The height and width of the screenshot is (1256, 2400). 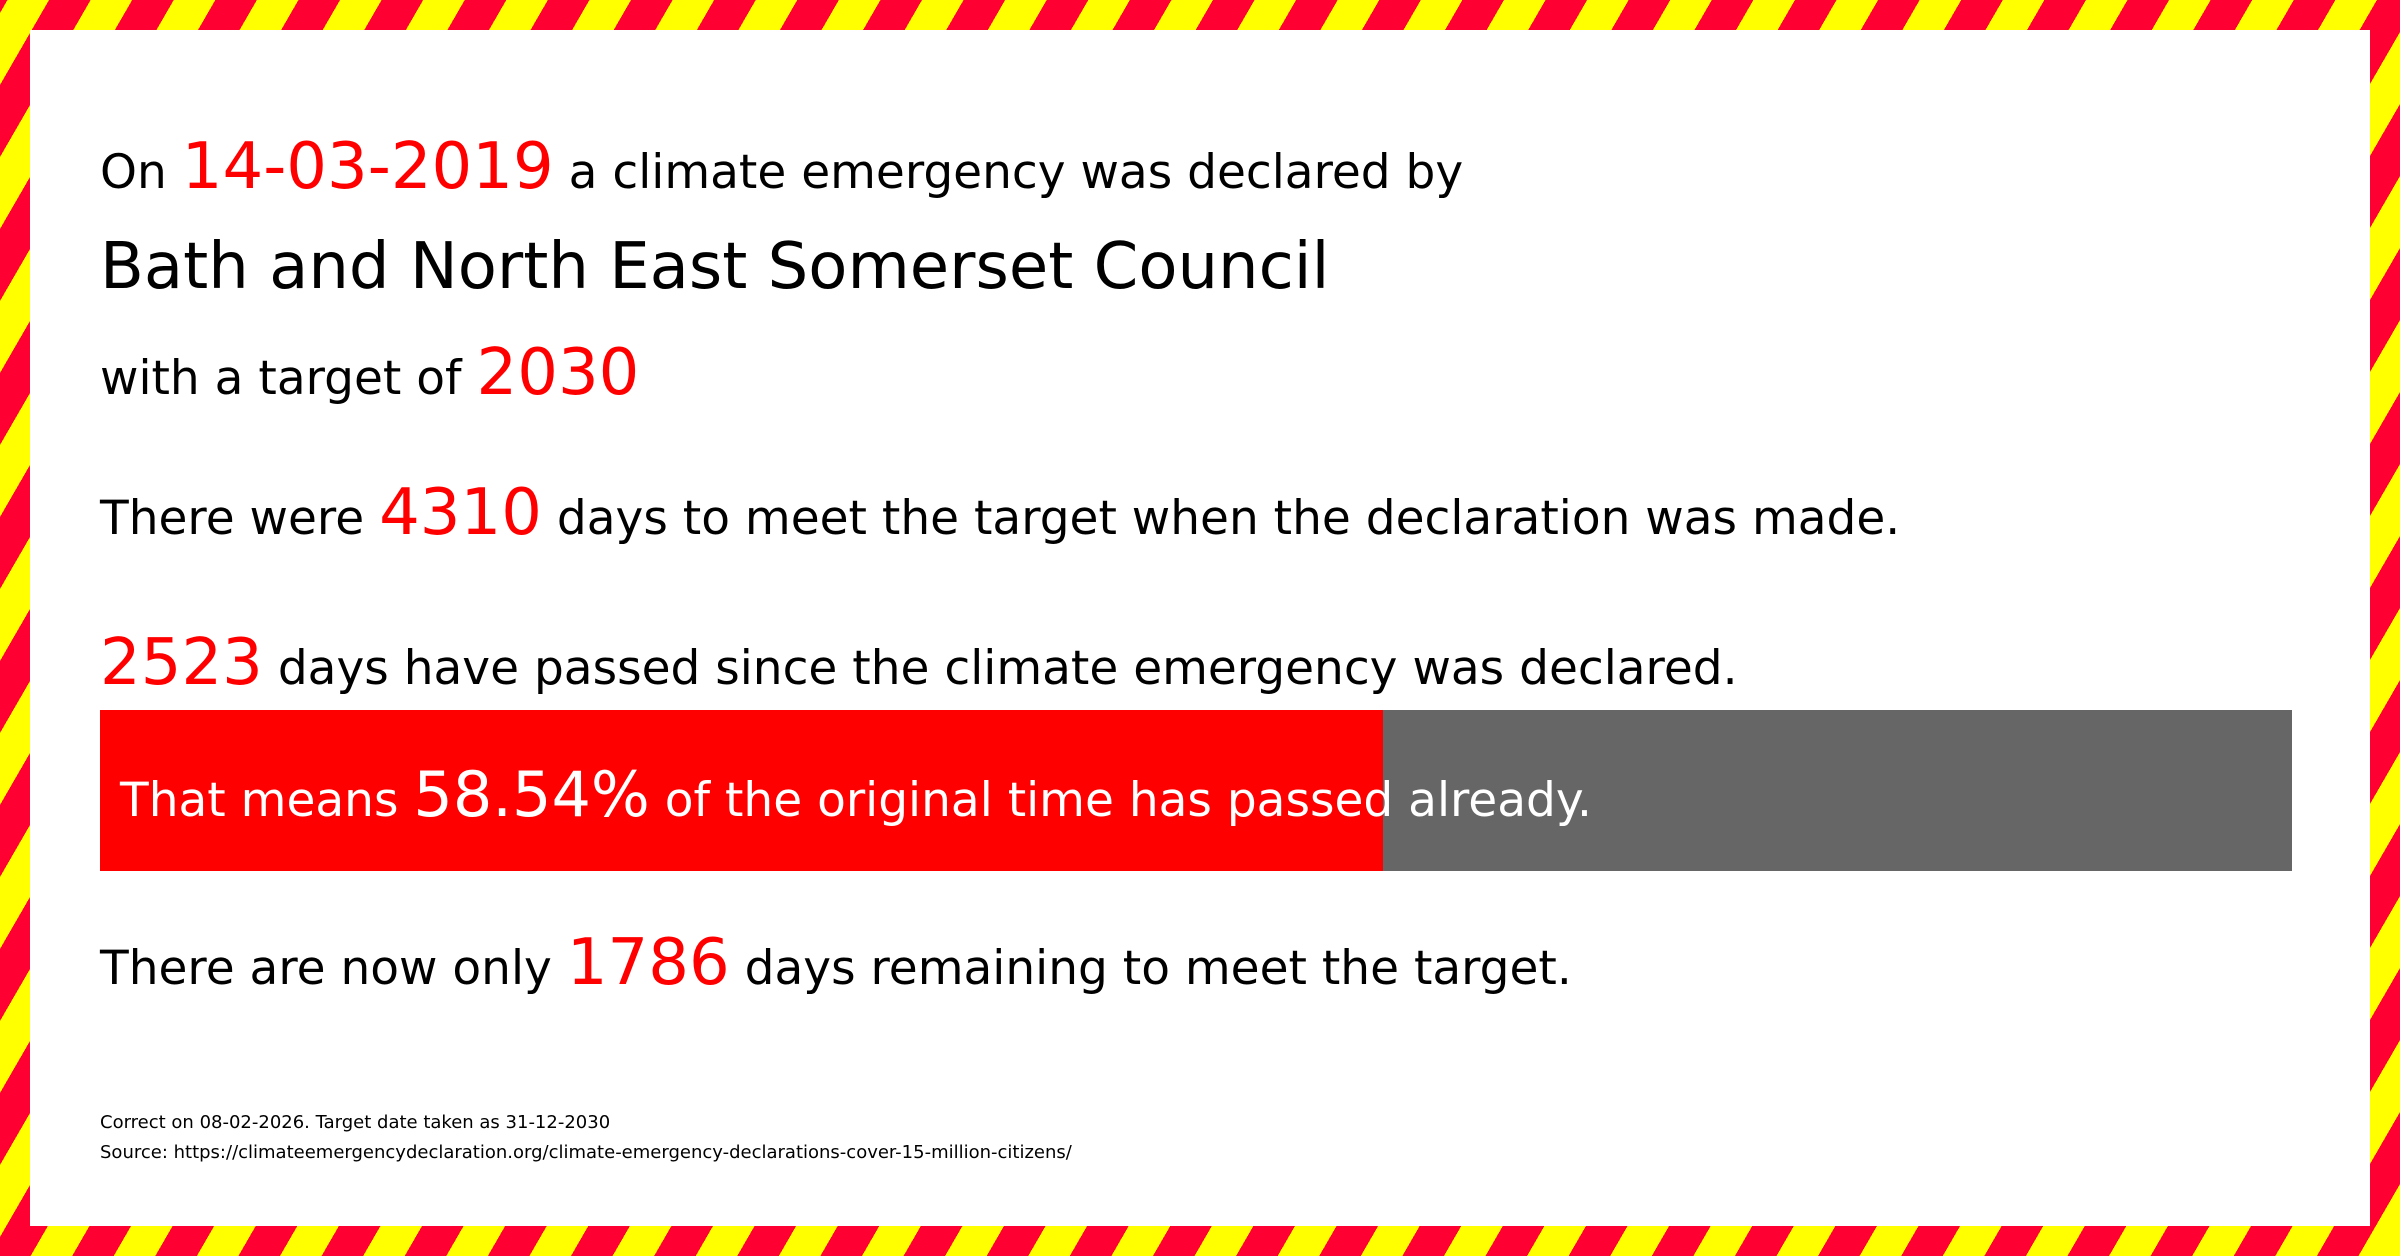 What do you see at coordinates (259, 800) in the screenshot?
I see `text: That means` at bounding box center [259, 800].